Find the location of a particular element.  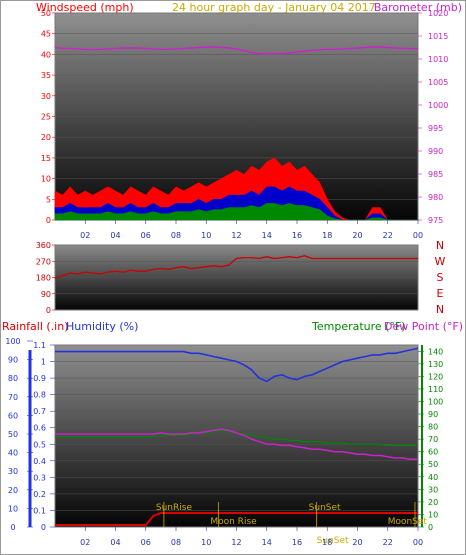

wind-xtick-label: 20 is located at coordinates (357, 235).